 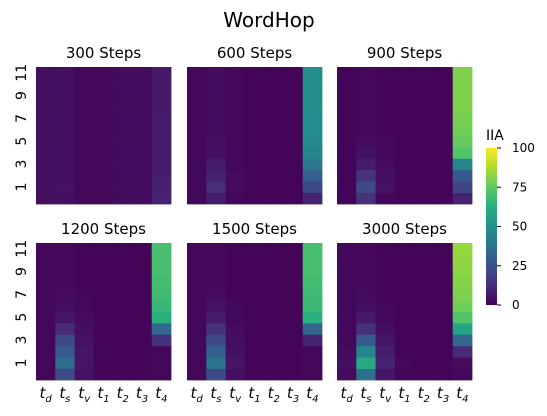 What do you see at coordinates (404, 229) in the screenshot?
I see `panel-title: 3000 Steps` at bounding box center [404, 229].